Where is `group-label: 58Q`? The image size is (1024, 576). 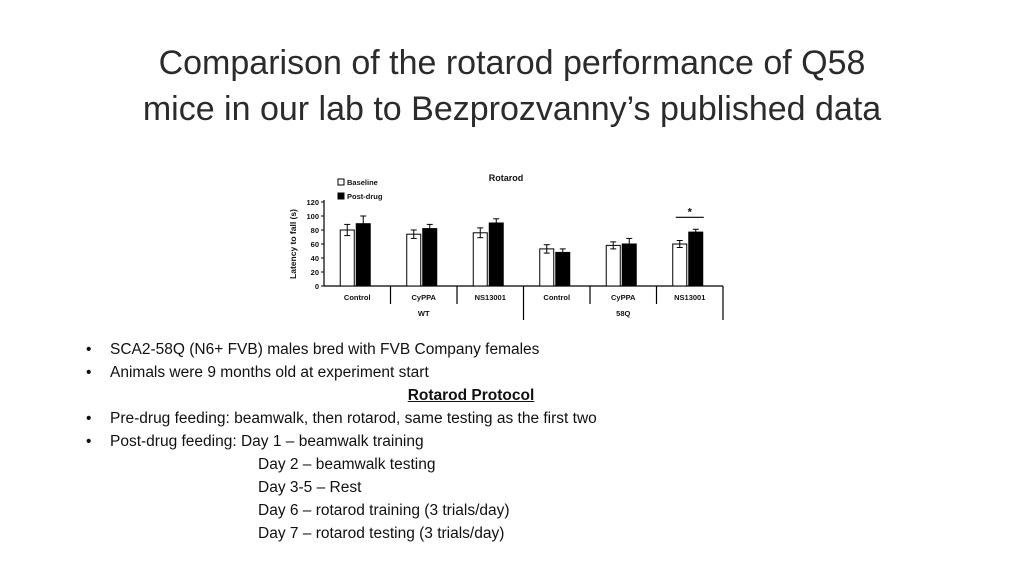
group-label: 58Q is located at coordinates (623, 313).